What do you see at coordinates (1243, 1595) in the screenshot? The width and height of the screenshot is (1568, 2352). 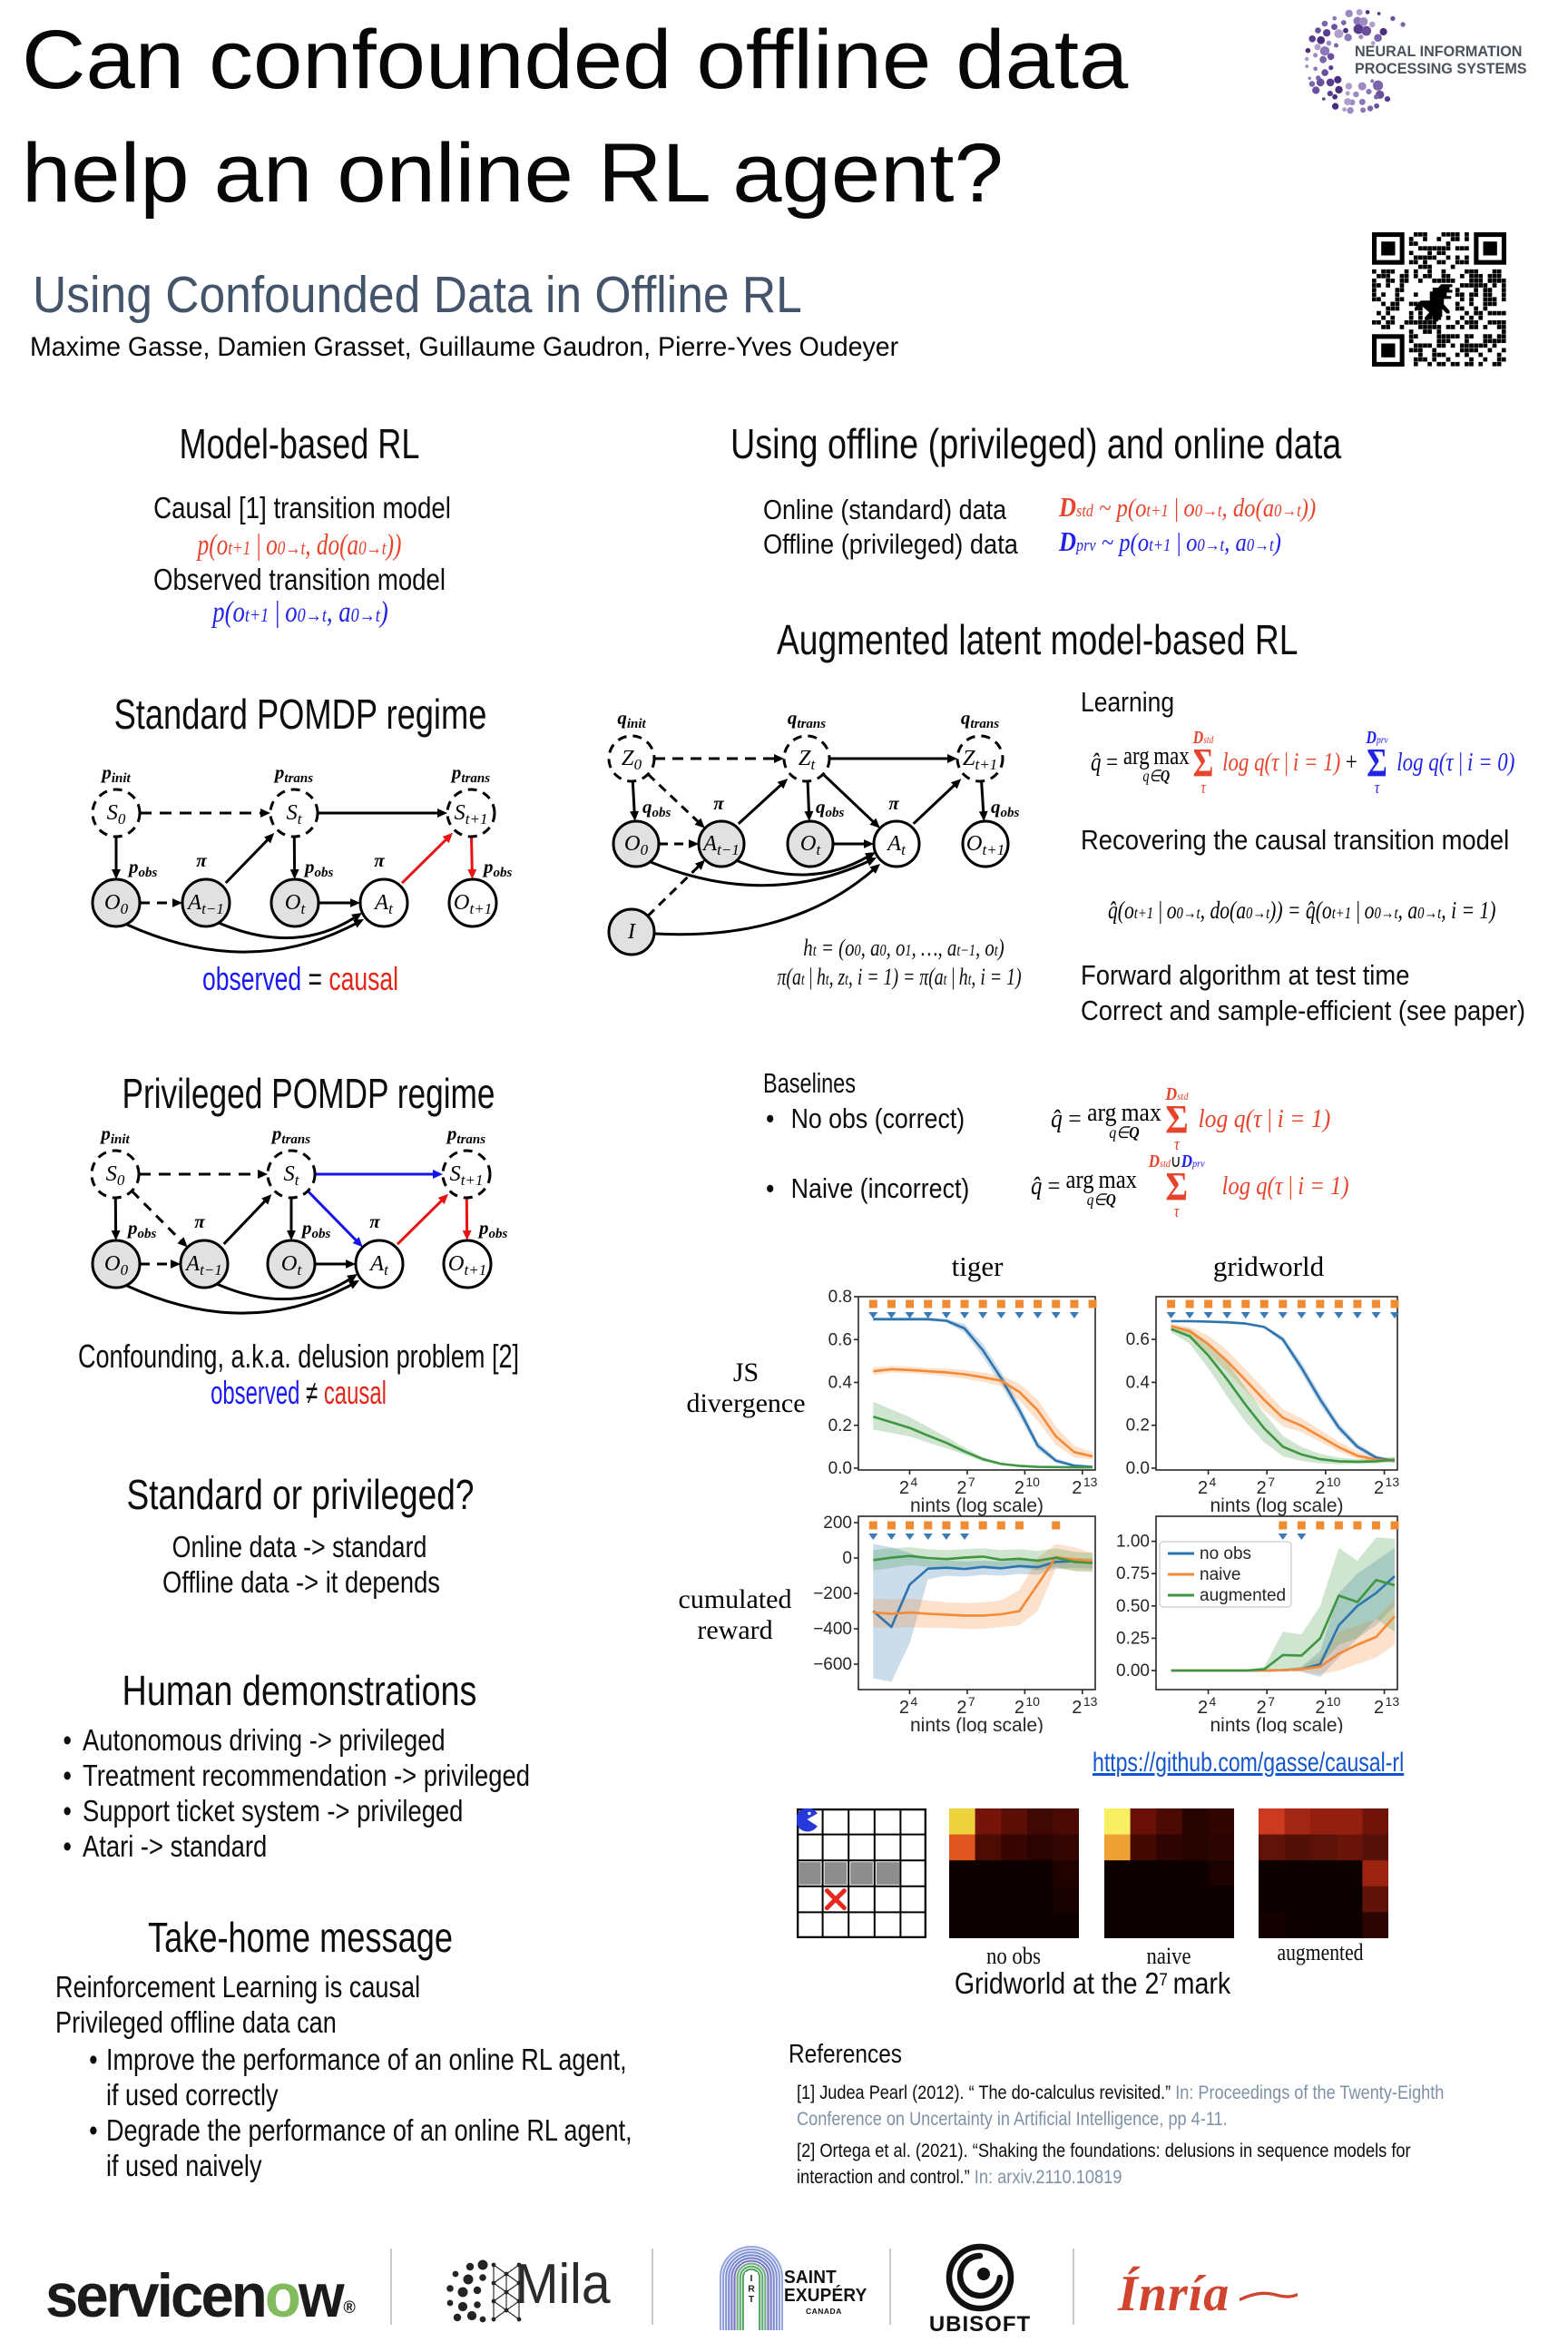 I see `svg-text: augmented` at bounding box center [1243, 1595].